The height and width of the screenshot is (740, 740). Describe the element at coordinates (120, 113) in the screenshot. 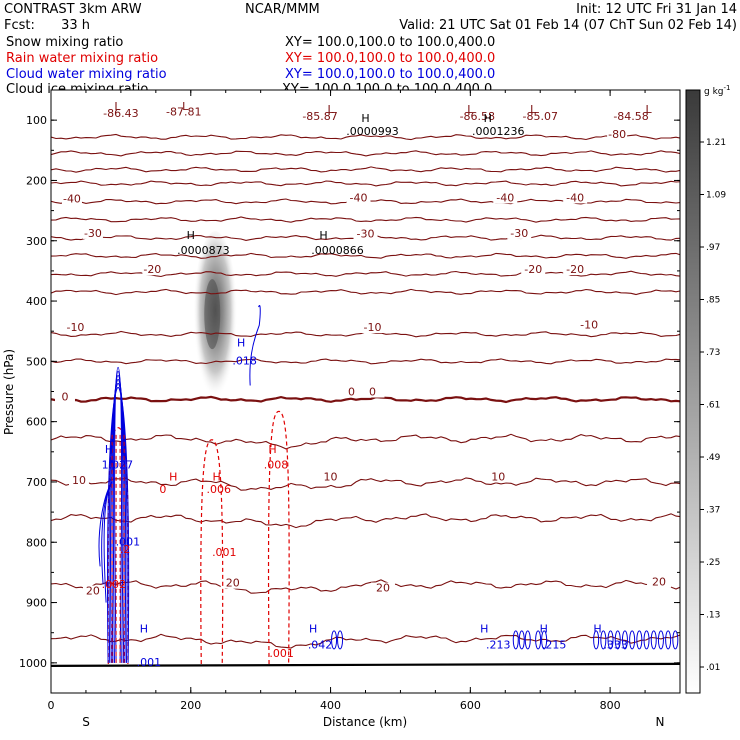

I see `temperature-contour-label: -86.43` at that location.